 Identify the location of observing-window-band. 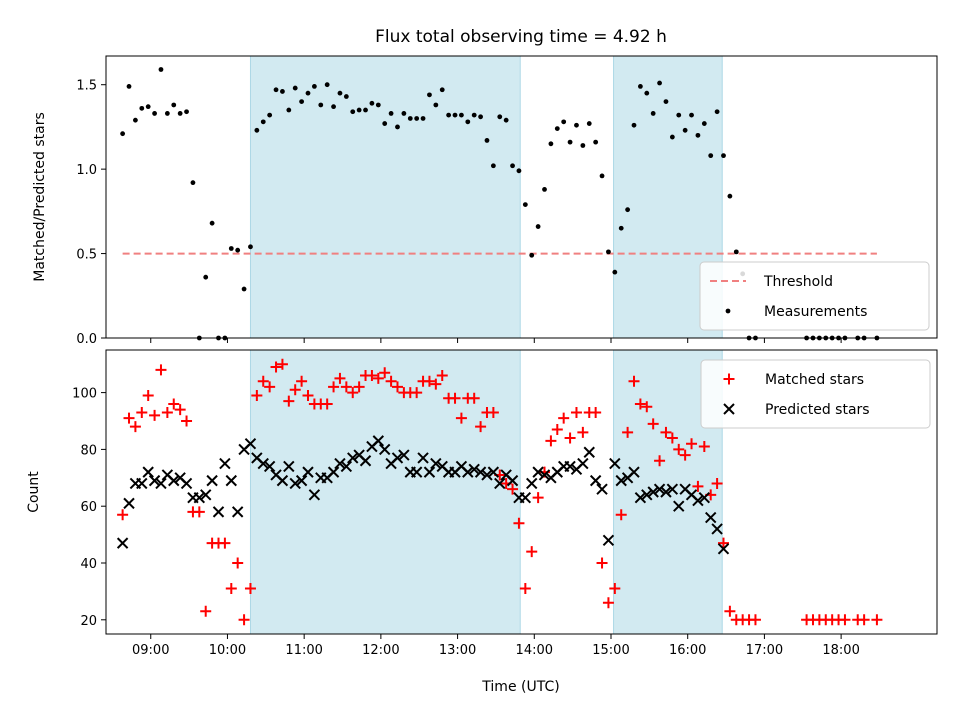
(385, 197).